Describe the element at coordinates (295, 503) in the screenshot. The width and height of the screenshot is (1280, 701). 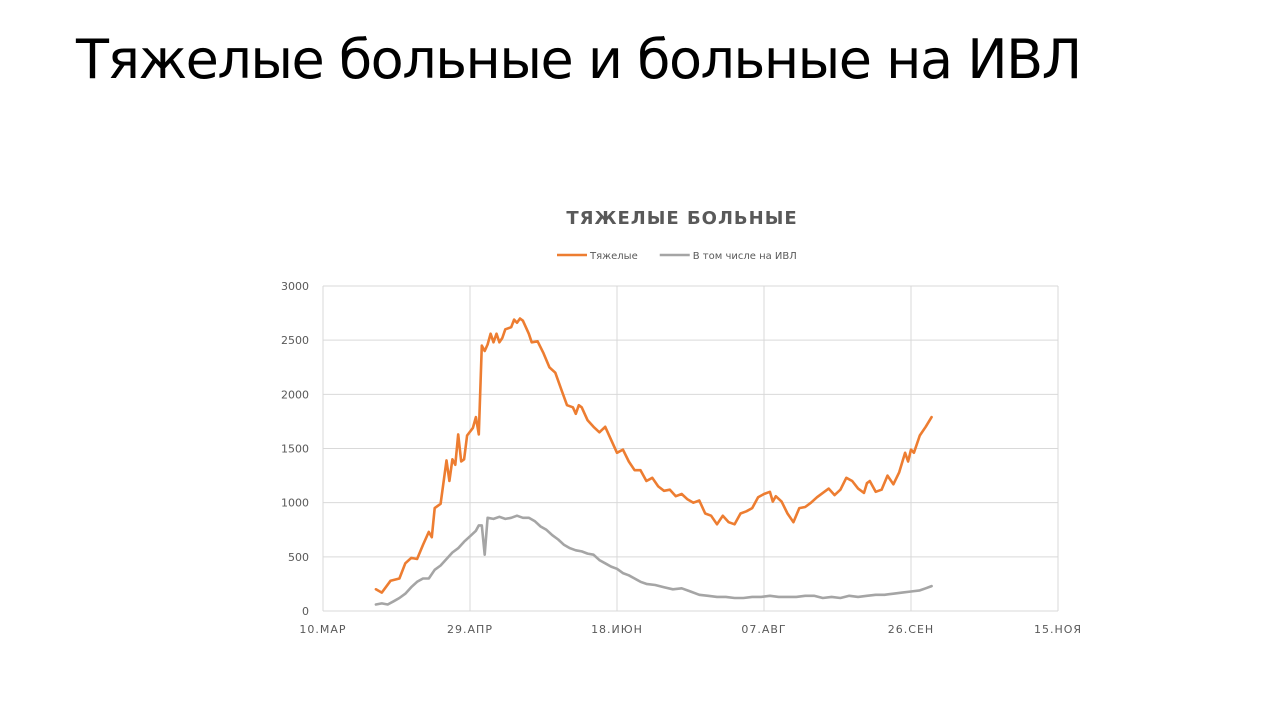
I see `y-tick-label: 1000` at that location.